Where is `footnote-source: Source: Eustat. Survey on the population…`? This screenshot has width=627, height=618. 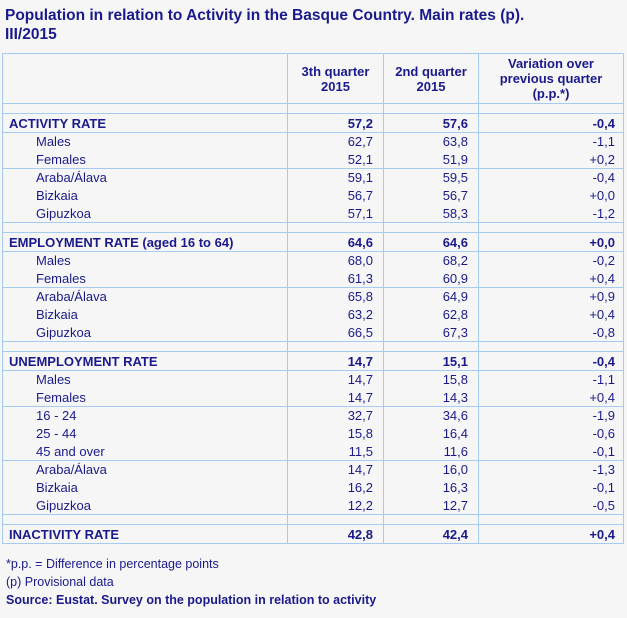 footnote-source: Source: Eustat. Survey on the population… is located at coordinates (191, 600).